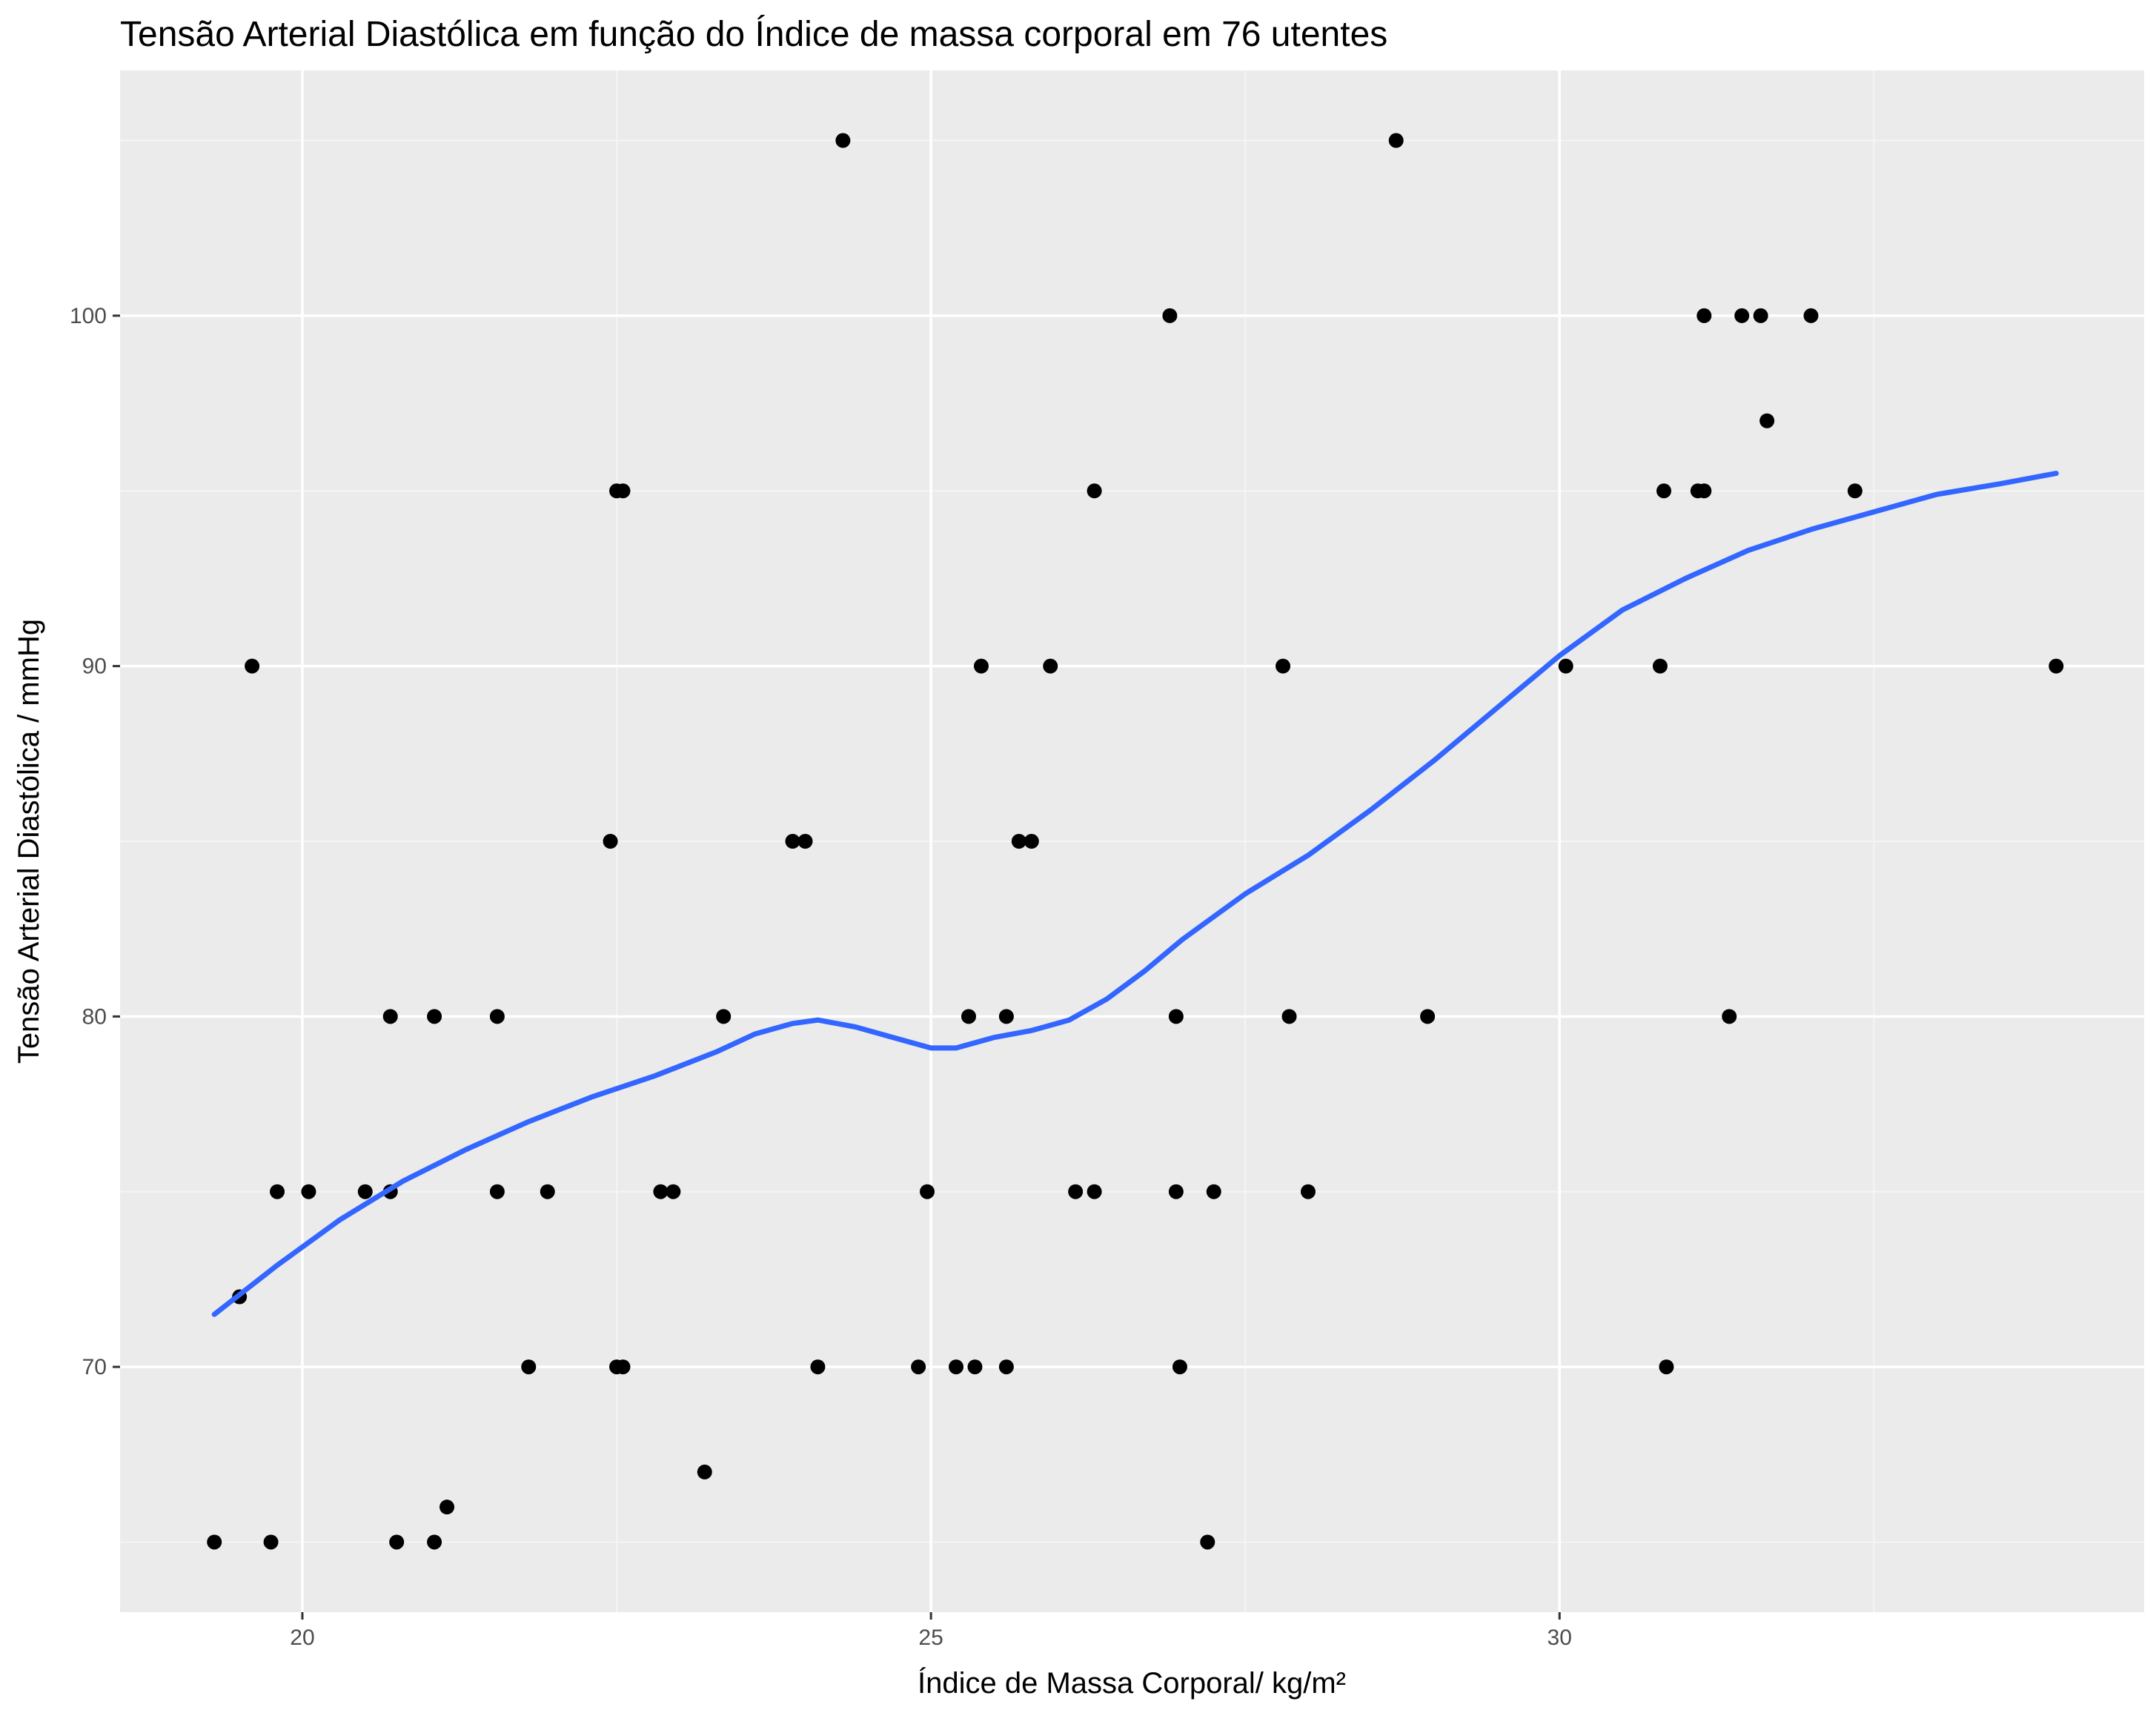 The width and height of the screenshot is (2156, 1710). Describe the element at coordinates (88, 316) in the screenshot. I see `y-tick-label: 100` at that location.